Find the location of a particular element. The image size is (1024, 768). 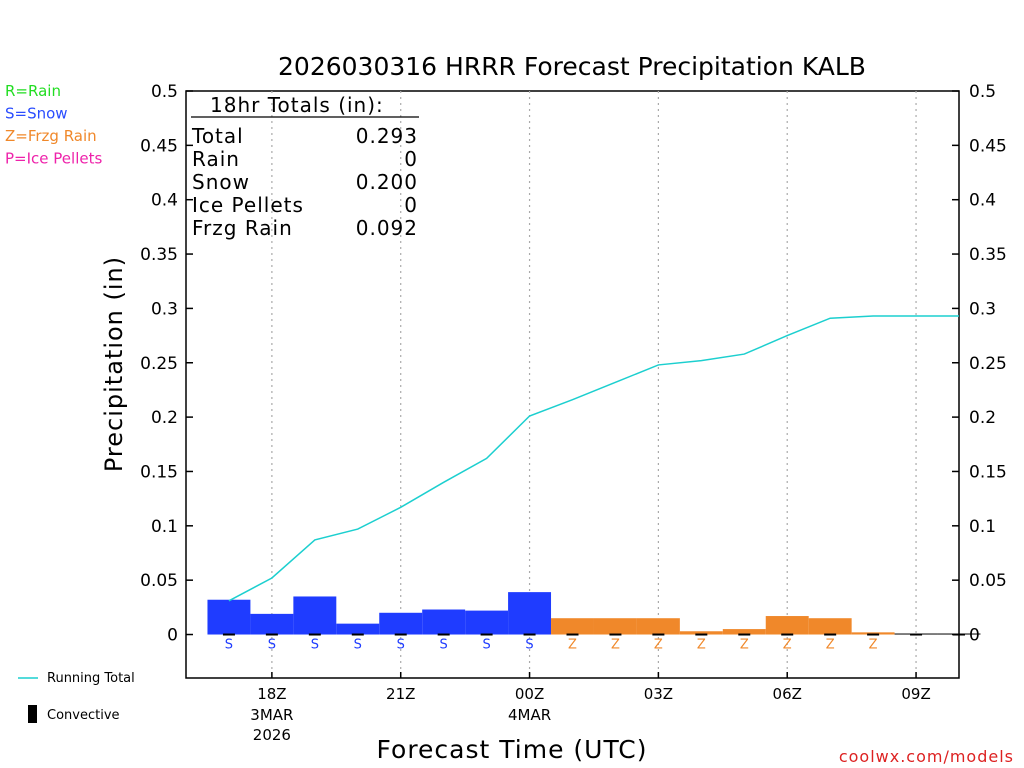

totals-row-label: Total is located at coordinates (217, 136).